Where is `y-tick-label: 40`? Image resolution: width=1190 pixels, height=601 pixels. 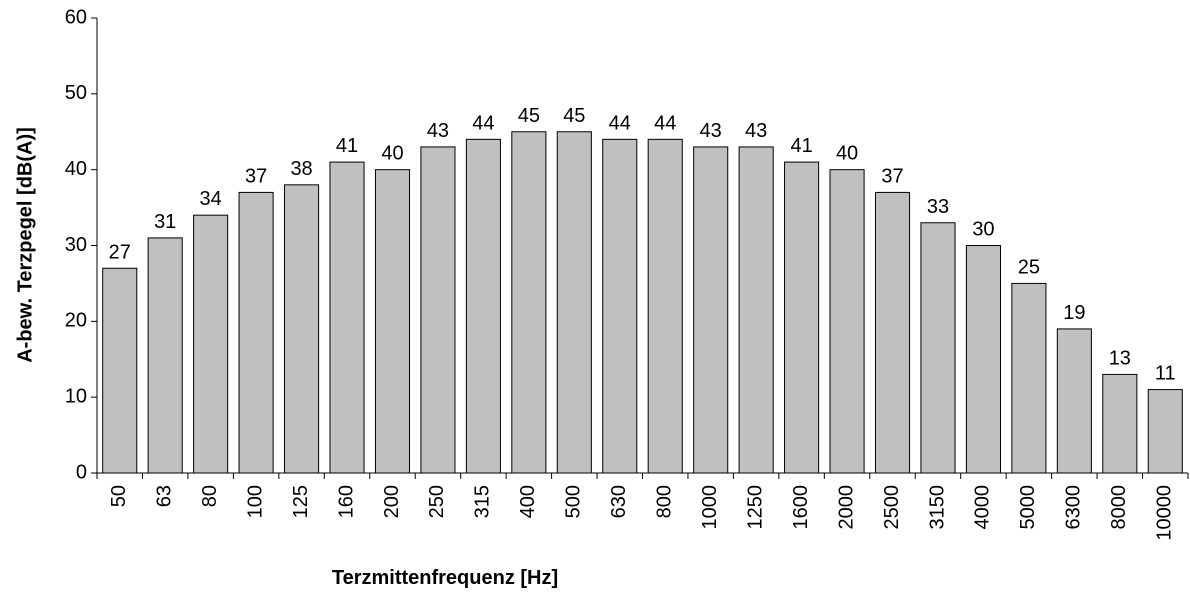
y-tick-label: 40 is located at coordinates (76, 169).